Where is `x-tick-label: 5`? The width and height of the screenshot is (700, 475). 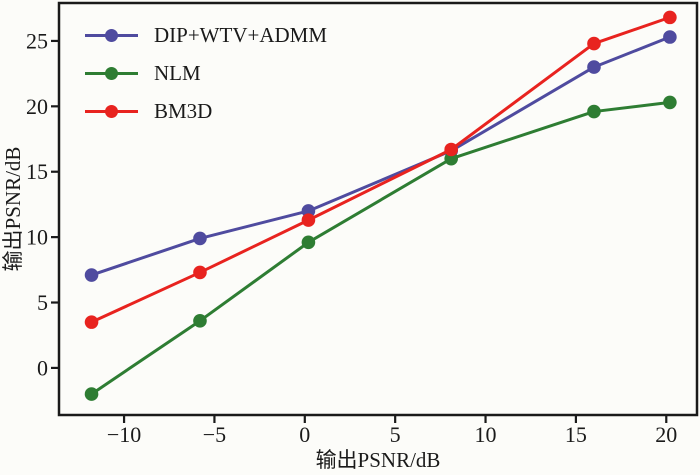
x-tick-label: 5 is located at coordinates (395, 434).